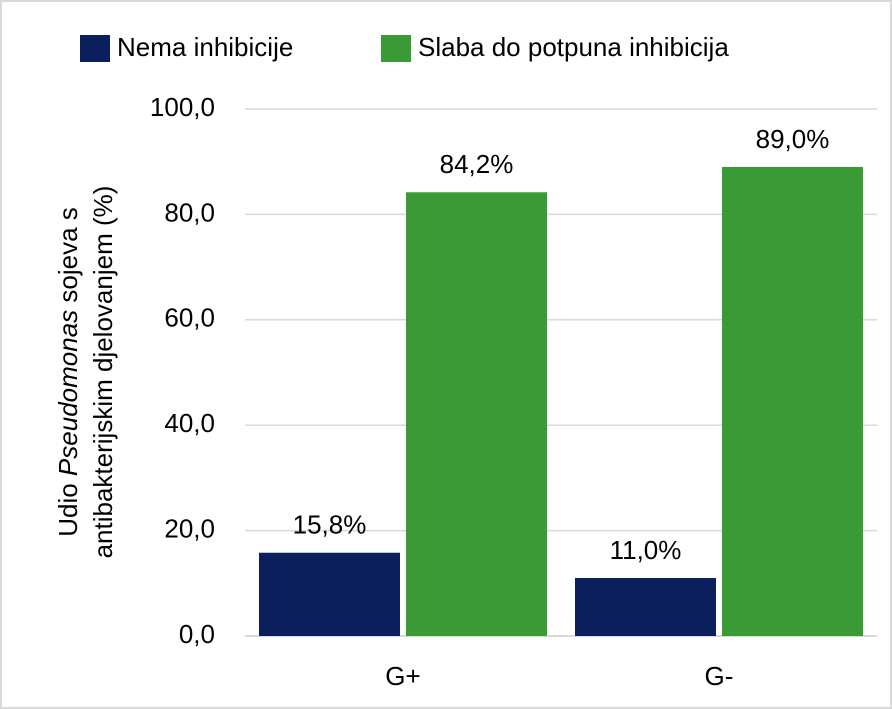 This screenshot has height=709, width=892. I want to click on data-label: 89,0%, so click(793, 139).